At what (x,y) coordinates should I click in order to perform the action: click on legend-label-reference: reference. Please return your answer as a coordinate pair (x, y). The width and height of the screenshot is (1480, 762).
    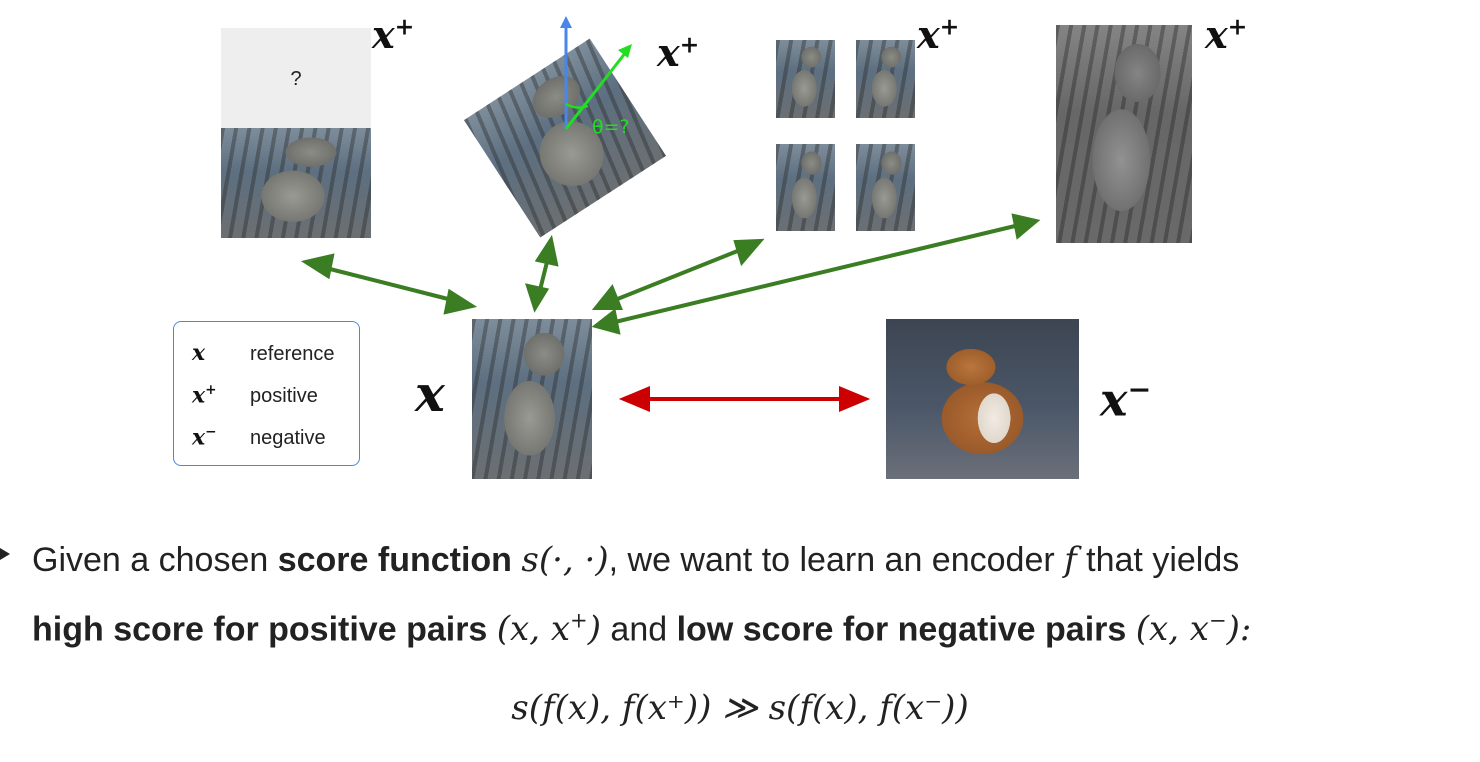
    Looking at the image, I should click on (292, 354).